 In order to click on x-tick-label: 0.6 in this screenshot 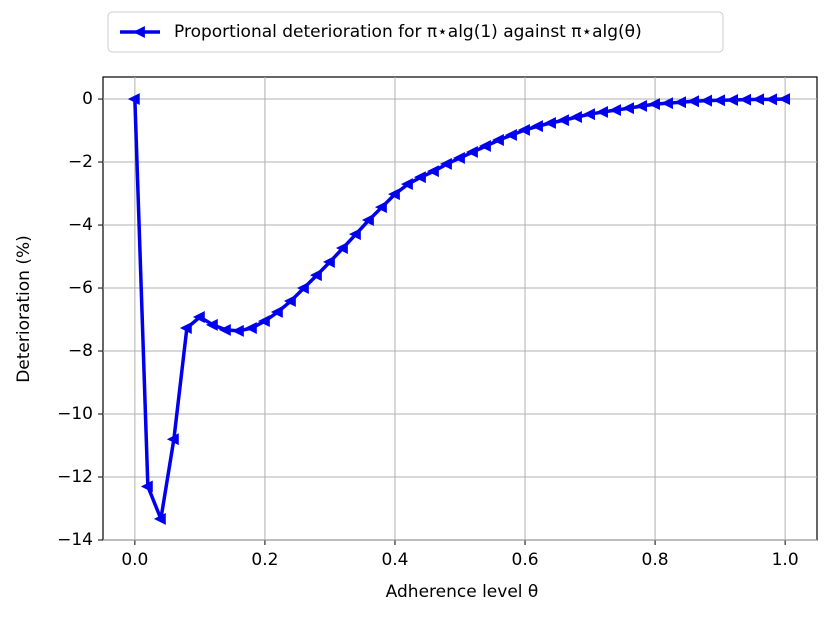, I will do `click(525, 560)`.